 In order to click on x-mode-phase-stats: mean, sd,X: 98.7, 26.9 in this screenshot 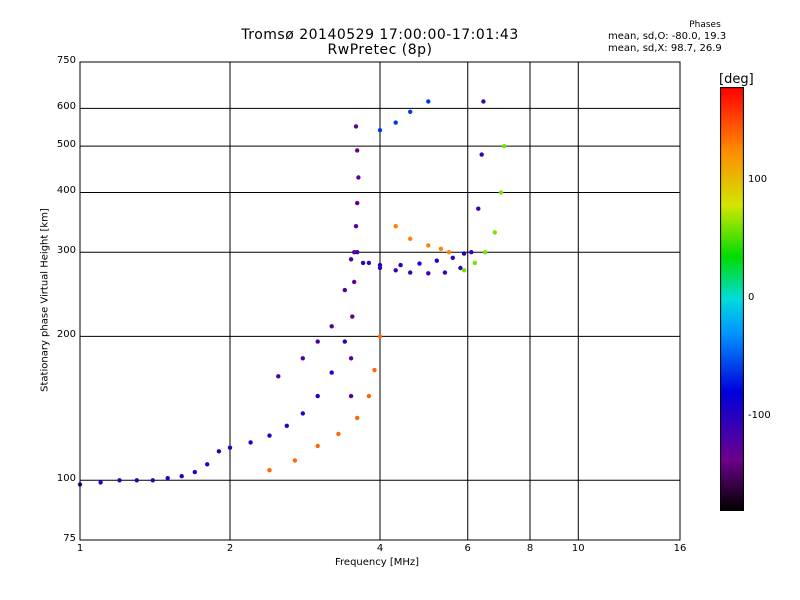, I will do `click(665, 48)`.